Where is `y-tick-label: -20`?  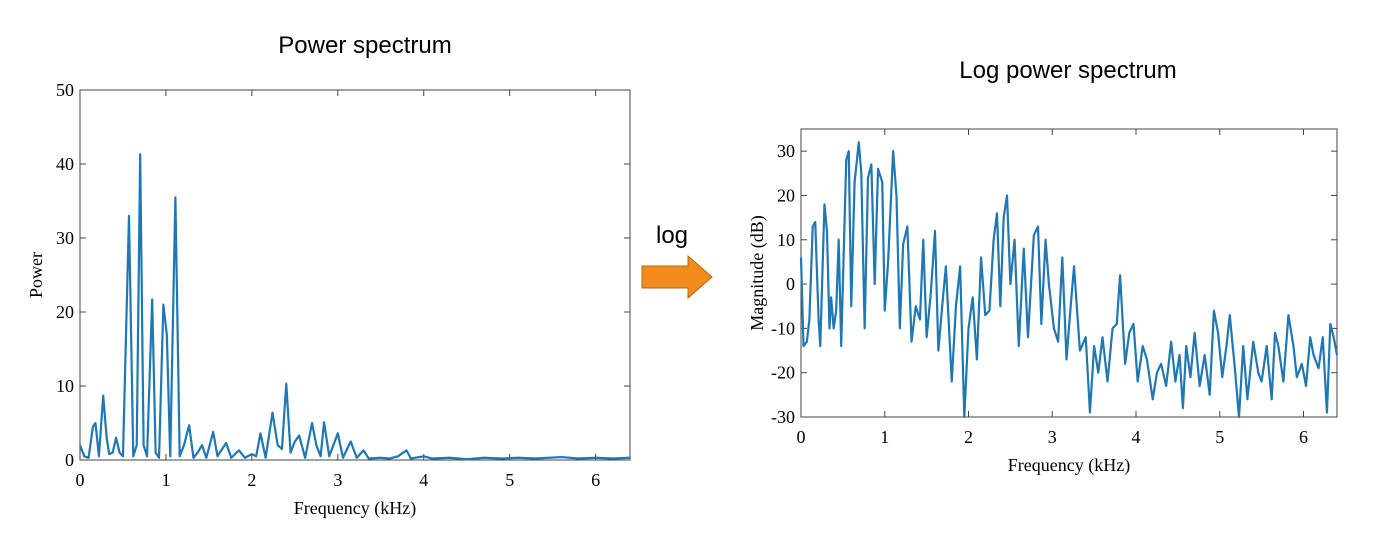
y-tick-label: -20 is located at coordinates (783, 373).